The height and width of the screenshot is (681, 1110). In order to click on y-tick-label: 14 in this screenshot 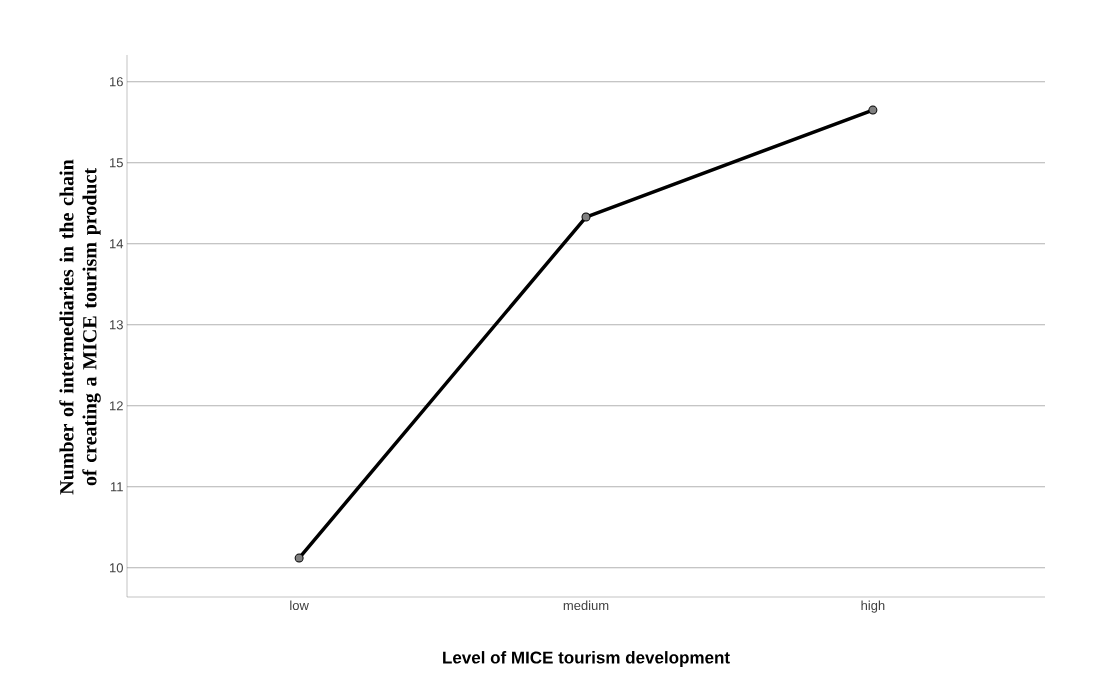, I will do `click(117, 244)`.